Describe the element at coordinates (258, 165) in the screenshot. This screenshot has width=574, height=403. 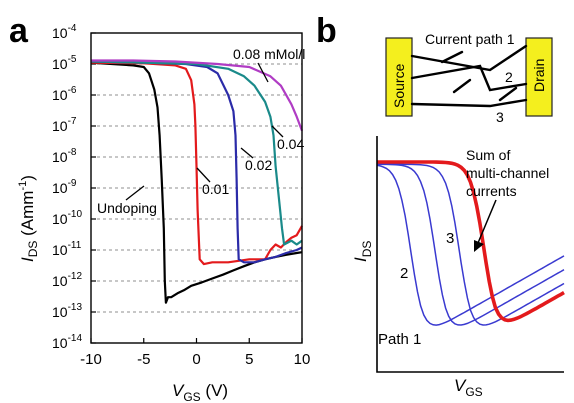
I see `annotation-0-02: 0.02` at that location.